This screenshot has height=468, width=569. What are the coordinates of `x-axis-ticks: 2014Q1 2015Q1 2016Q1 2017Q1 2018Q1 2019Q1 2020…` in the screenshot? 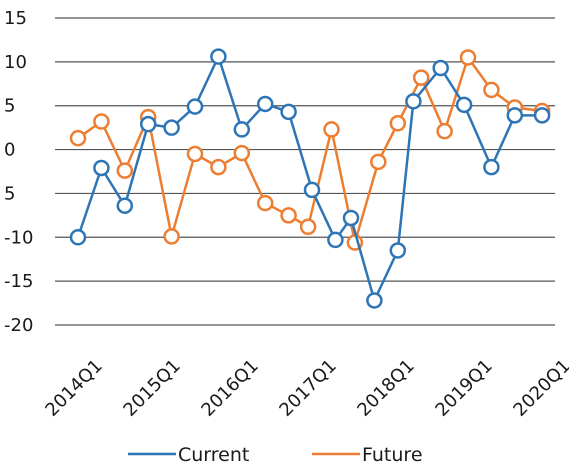 It's located at (305, 387).